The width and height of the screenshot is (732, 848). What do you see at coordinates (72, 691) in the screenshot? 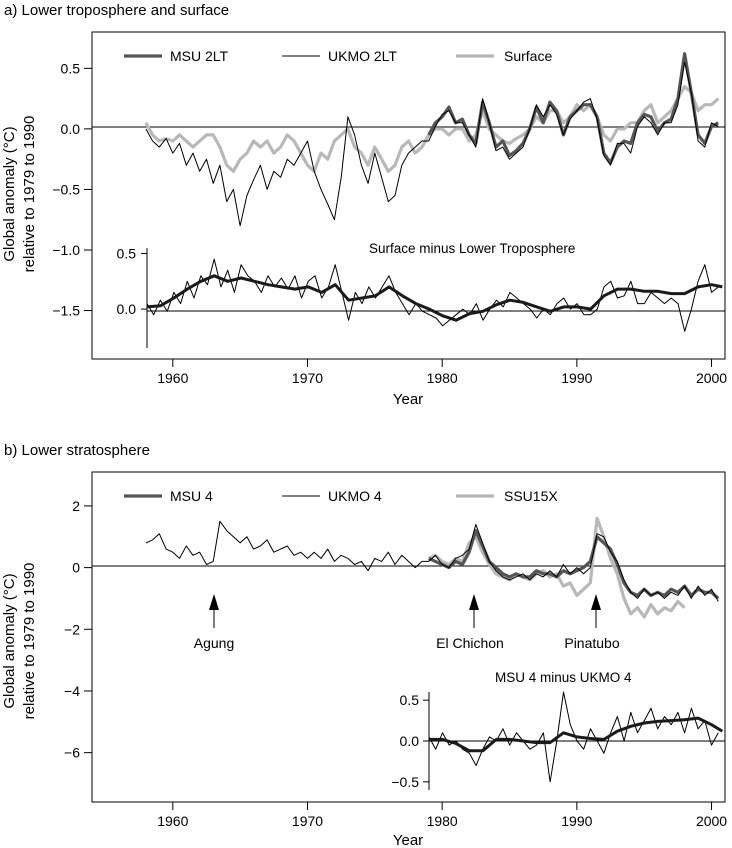
I see `y-tick-label: −4` at bounding box center [72, 691].